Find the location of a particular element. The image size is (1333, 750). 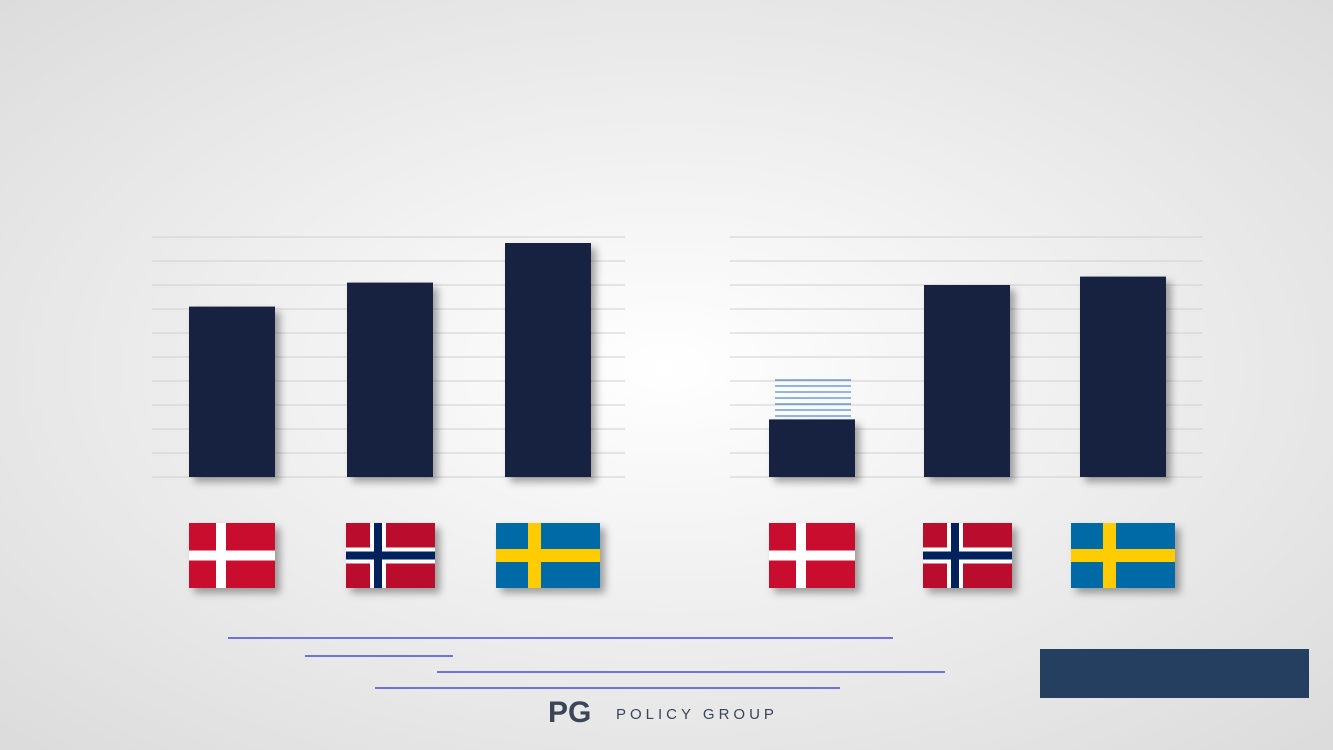

logo: PG POLICY GROUP is located at coordinates (663, 712).